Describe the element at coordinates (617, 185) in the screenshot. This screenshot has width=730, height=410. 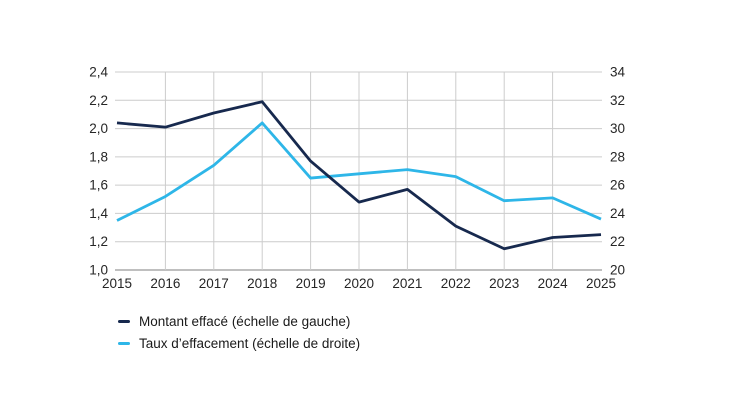
I see `y-axis-right-tick-label: 26` at that location.